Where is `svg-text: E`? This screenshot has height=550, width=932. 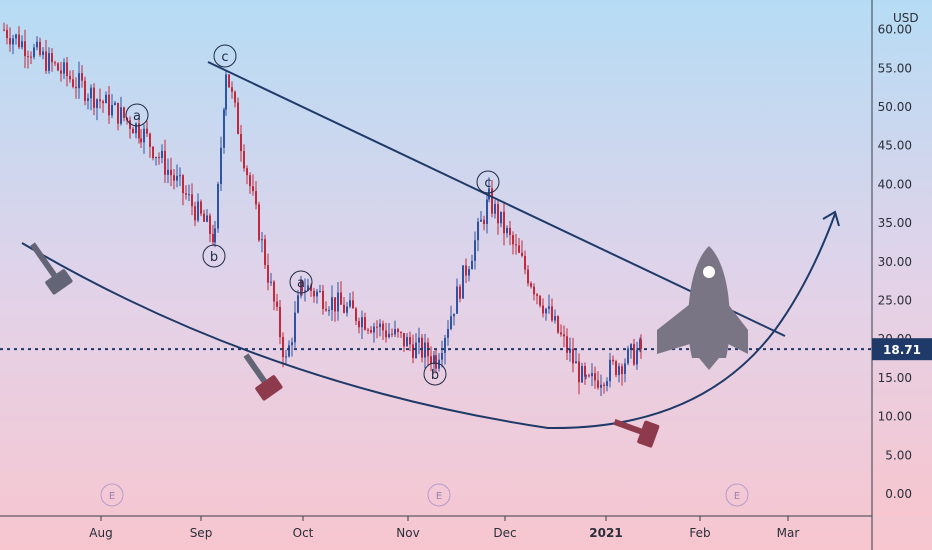
svg-text: E is located at coordinates (439, 496).